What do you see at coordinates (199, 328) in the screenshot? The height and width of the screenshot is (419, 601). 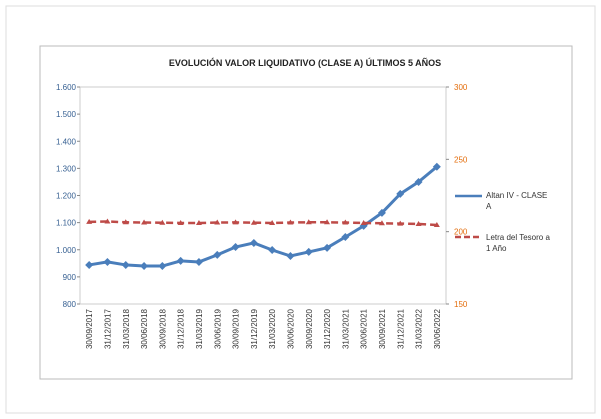 I see `x-tick-label: 31/03/2019` at bounding box center [199, 328].